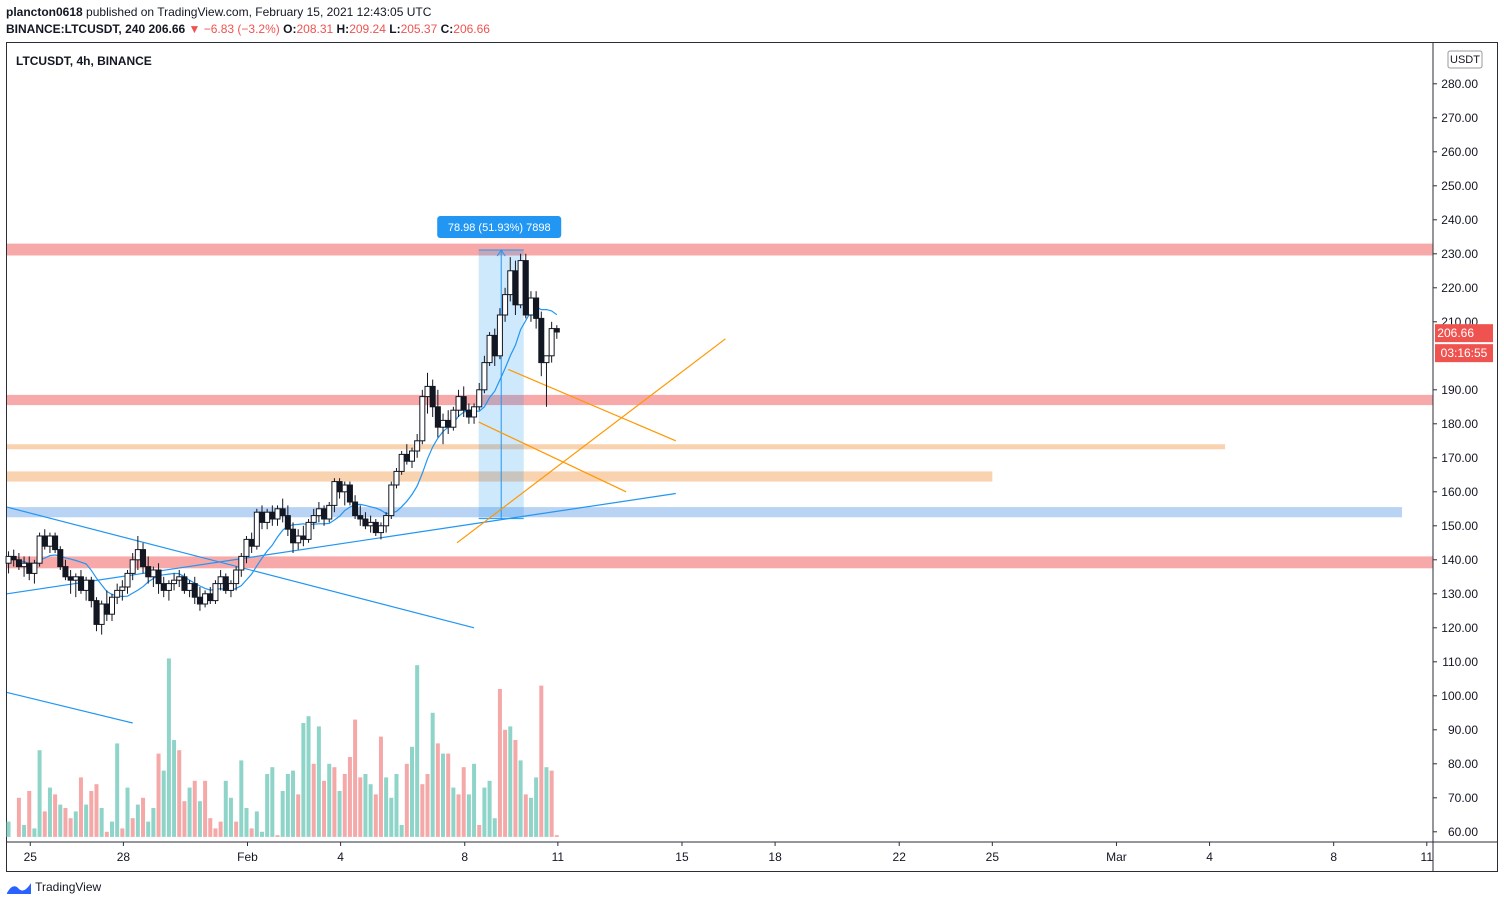  What do you see at coordinates (1459, 390) in the screenshot?
I see `price-tick-label: 190.00` at bounding box center [1459, 390].